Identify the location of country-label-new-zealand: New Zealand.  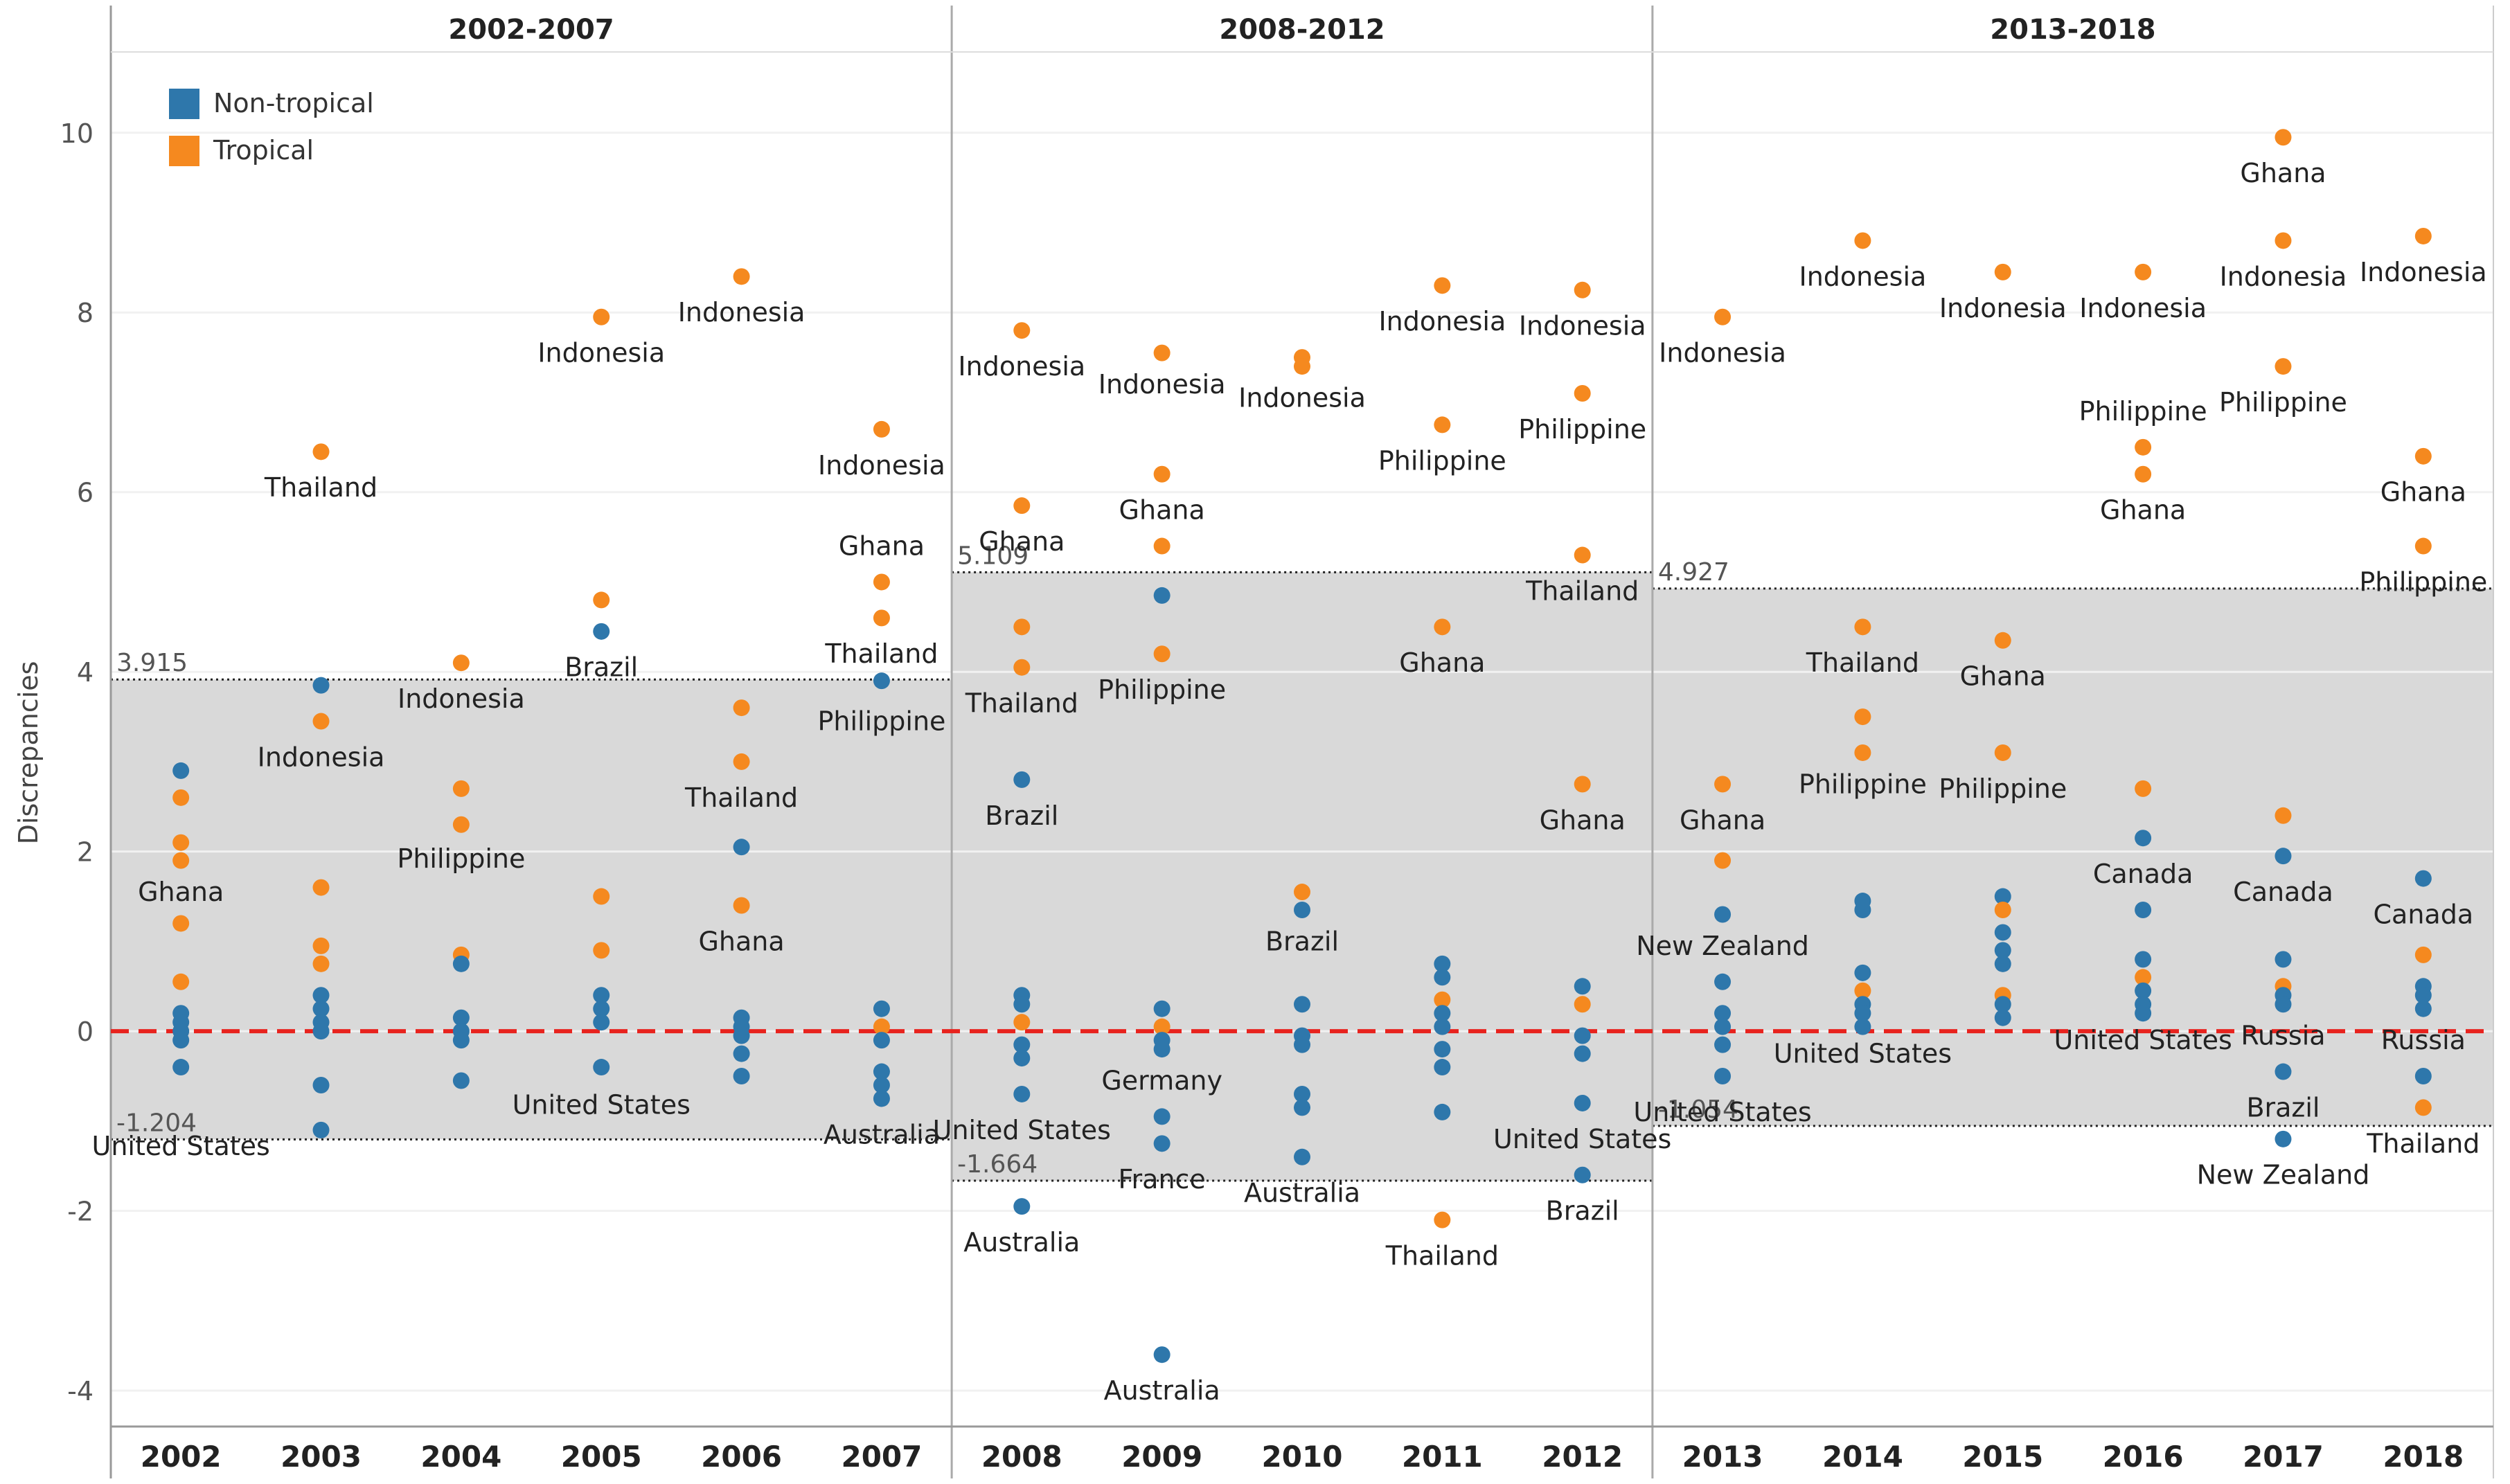
(1723, 946).